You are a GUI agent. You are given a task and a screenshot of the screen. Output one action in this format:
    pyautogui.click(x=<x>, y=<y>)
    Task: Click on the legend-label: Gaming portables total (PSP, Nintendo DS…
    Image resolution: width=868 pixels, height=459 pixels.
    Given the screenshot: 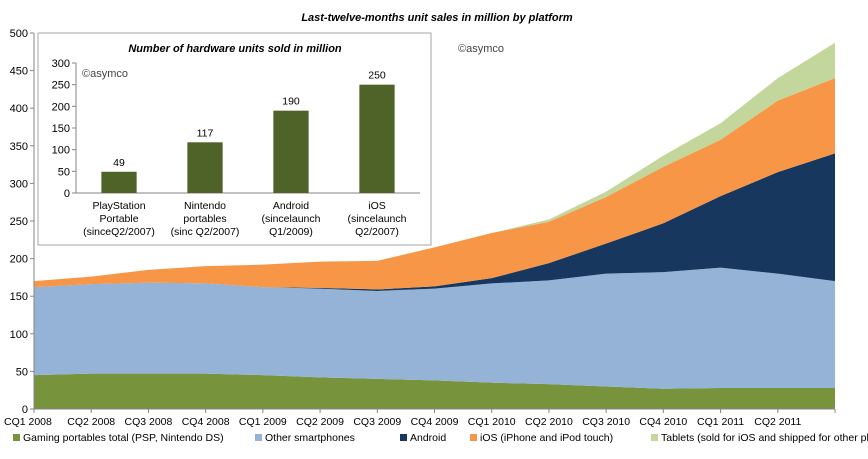 What is the action you would take?
    pyautogui.click(x=123, y=438)
    